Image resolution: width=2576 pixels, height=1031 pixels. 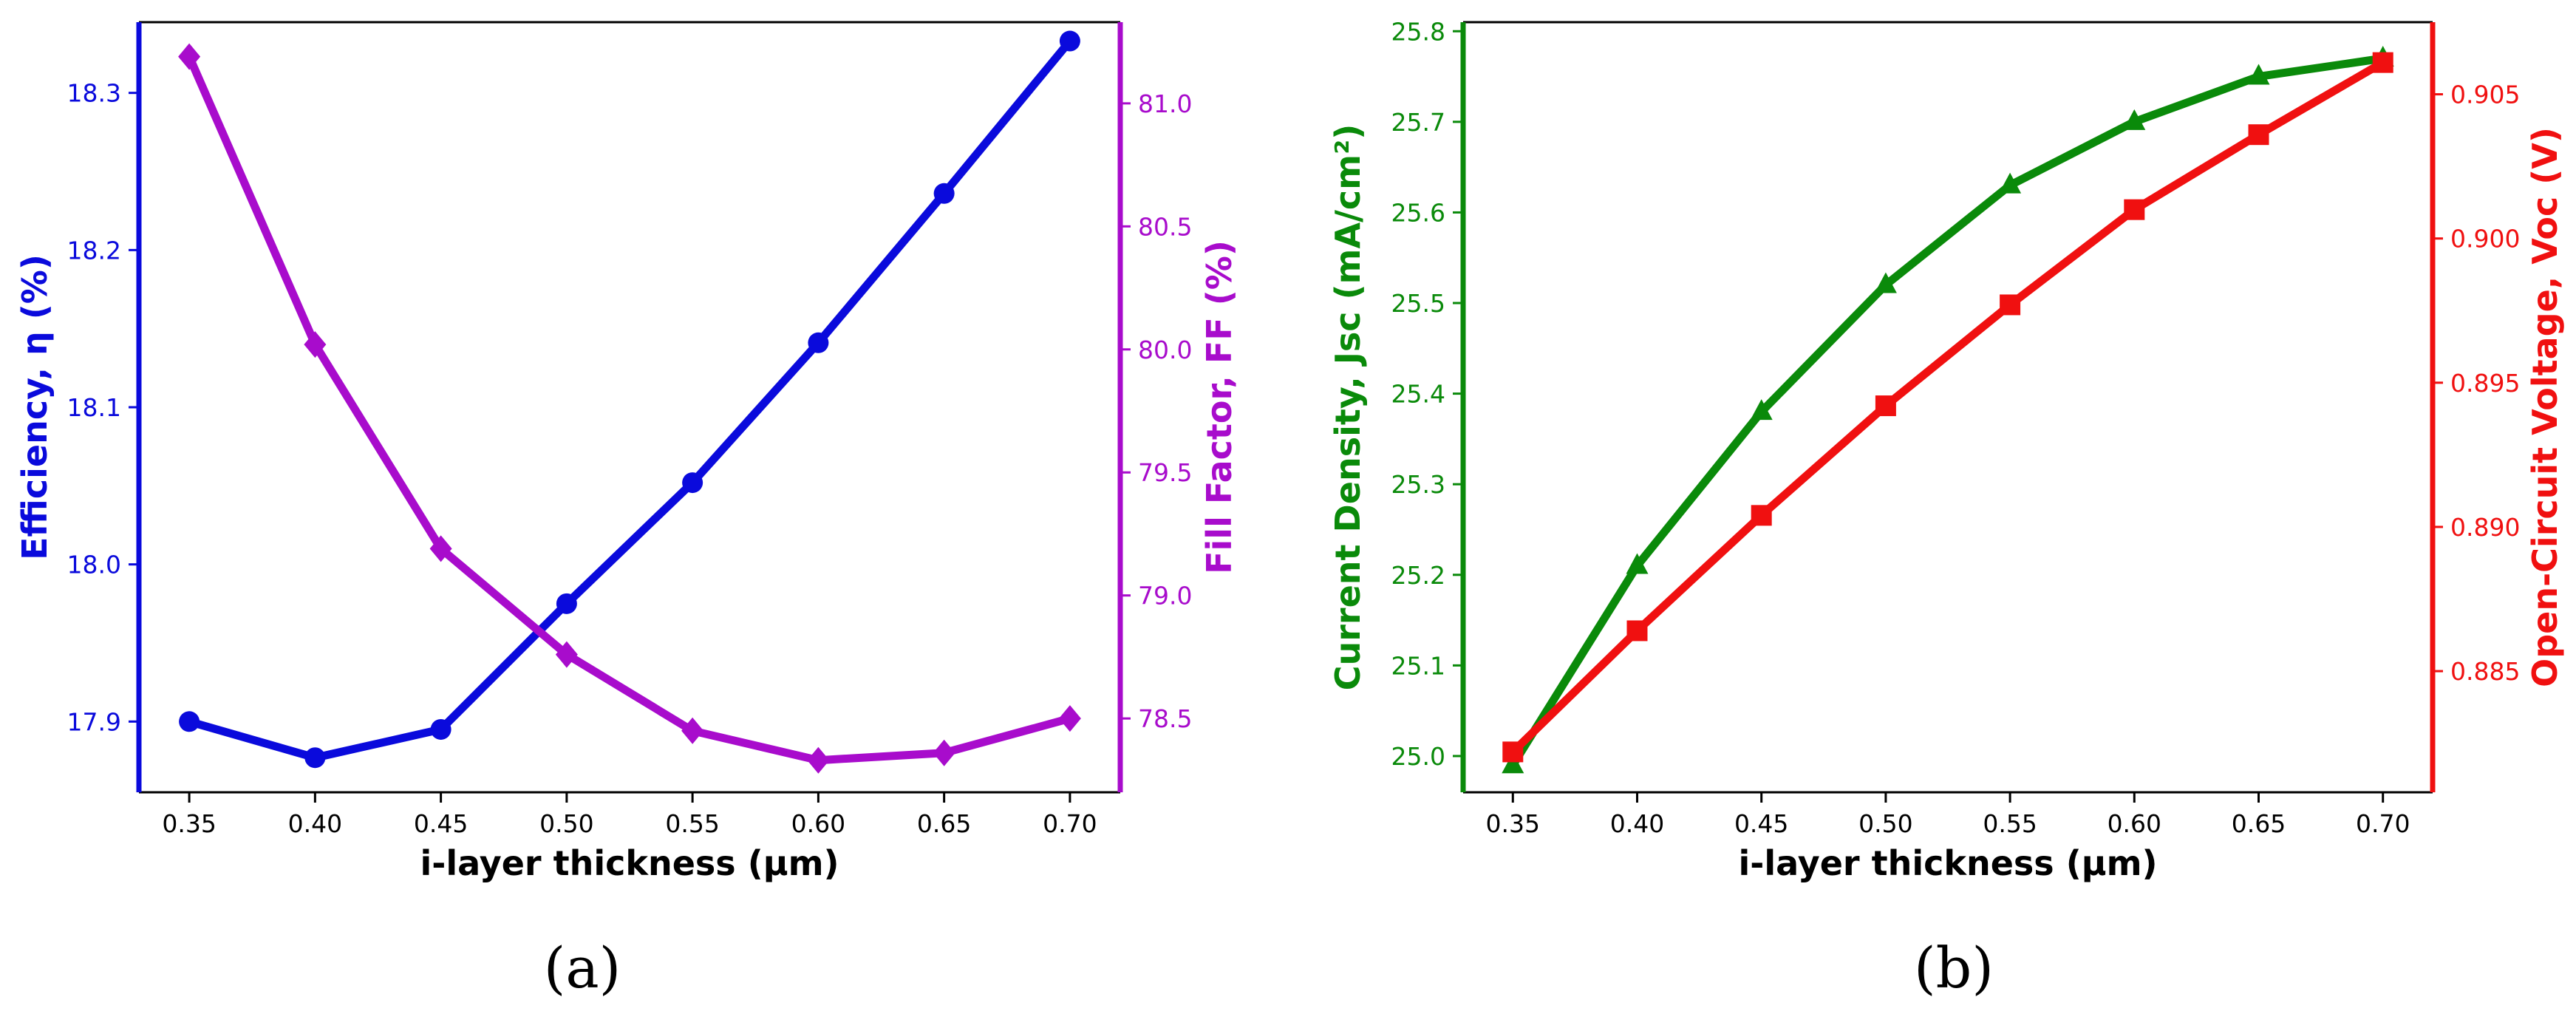 I want to click on left-y-tick-label: 25.8, so click(x=1418, y=31).